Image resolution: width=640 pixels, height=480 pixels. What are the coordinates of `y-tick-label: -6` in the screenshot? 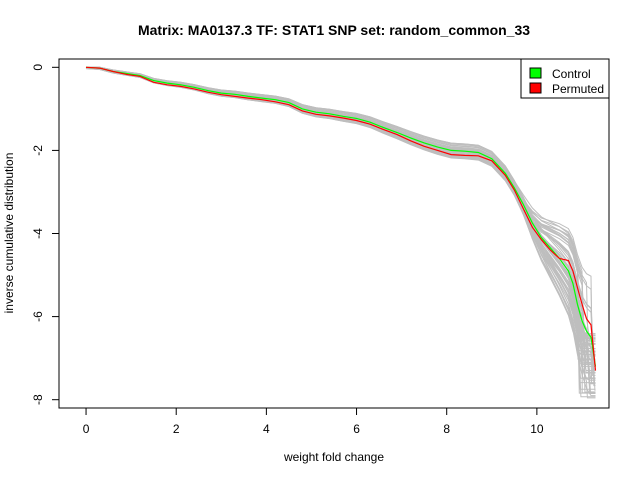 It's located at (38, 316).